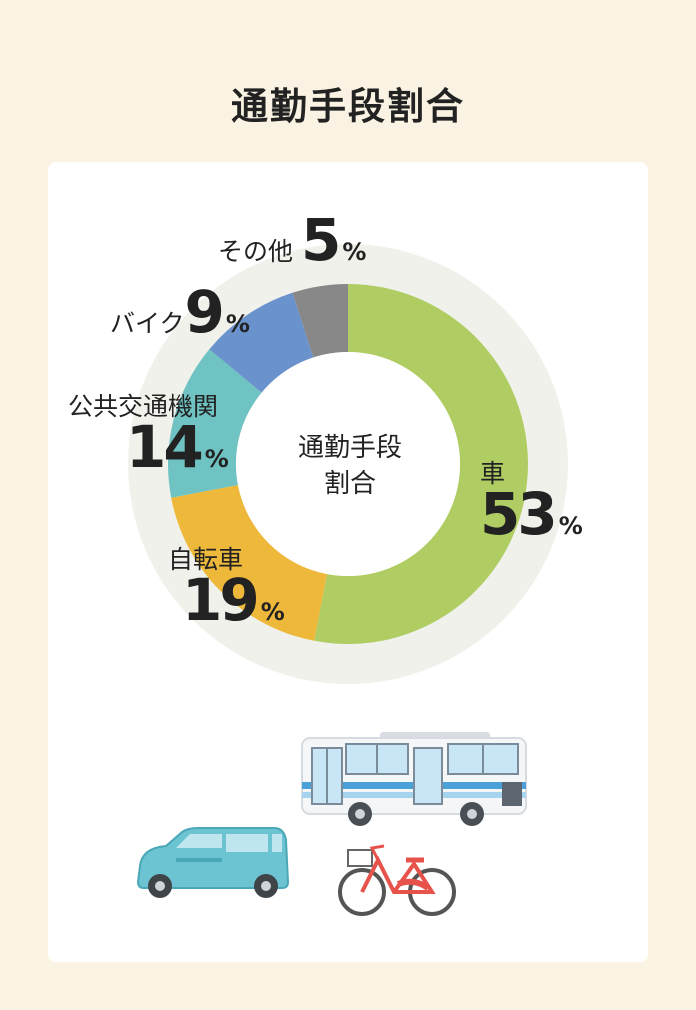  What do you see at coordinates (414, 779) in the screenshot?
I see `bus-icon` at bounding box center [414, 779].